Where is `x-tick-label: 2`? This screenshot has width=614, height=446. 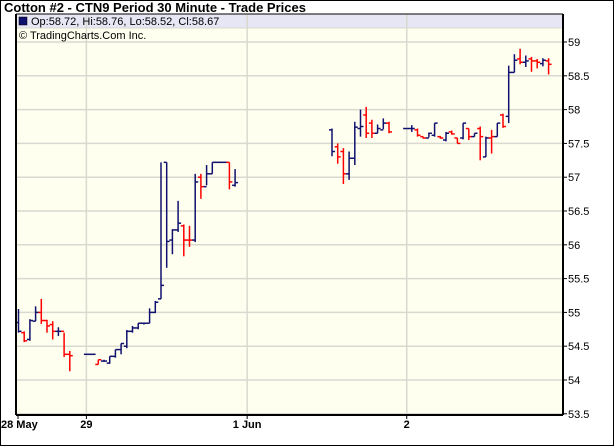 x-tick-label: 2 is located at coordinates (407, 425).